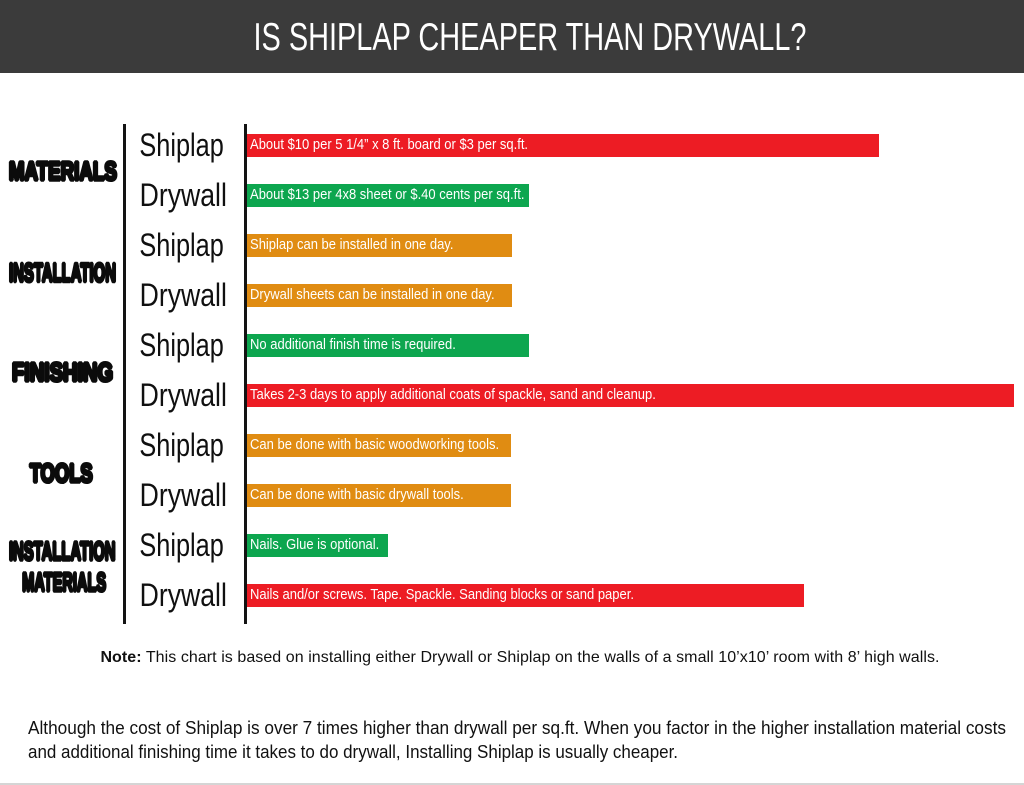 The width and height of the screenshot is (1024, 785). I want to click on svg-text: TOOLS, so click(61, 473).